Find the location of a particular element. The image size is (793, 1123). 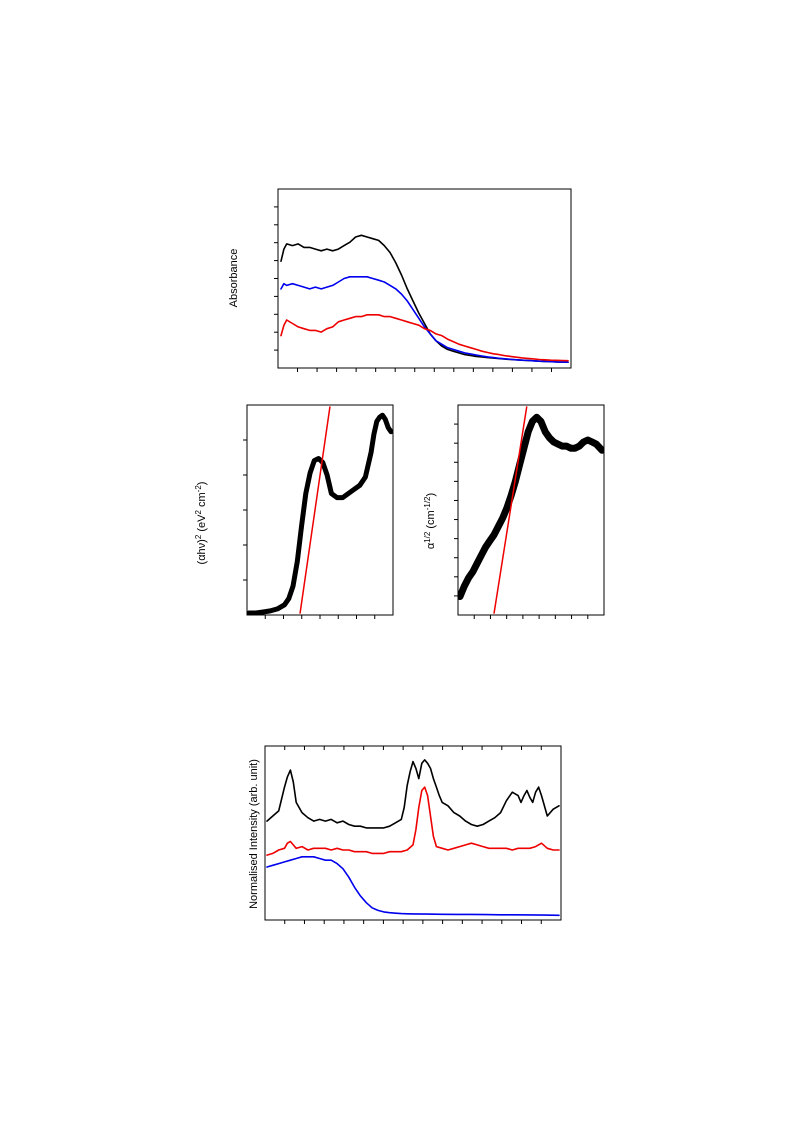

tauc-indirect-y-axis-label: α1/2 (cm-1/2) is located at coordinates (430, 521).